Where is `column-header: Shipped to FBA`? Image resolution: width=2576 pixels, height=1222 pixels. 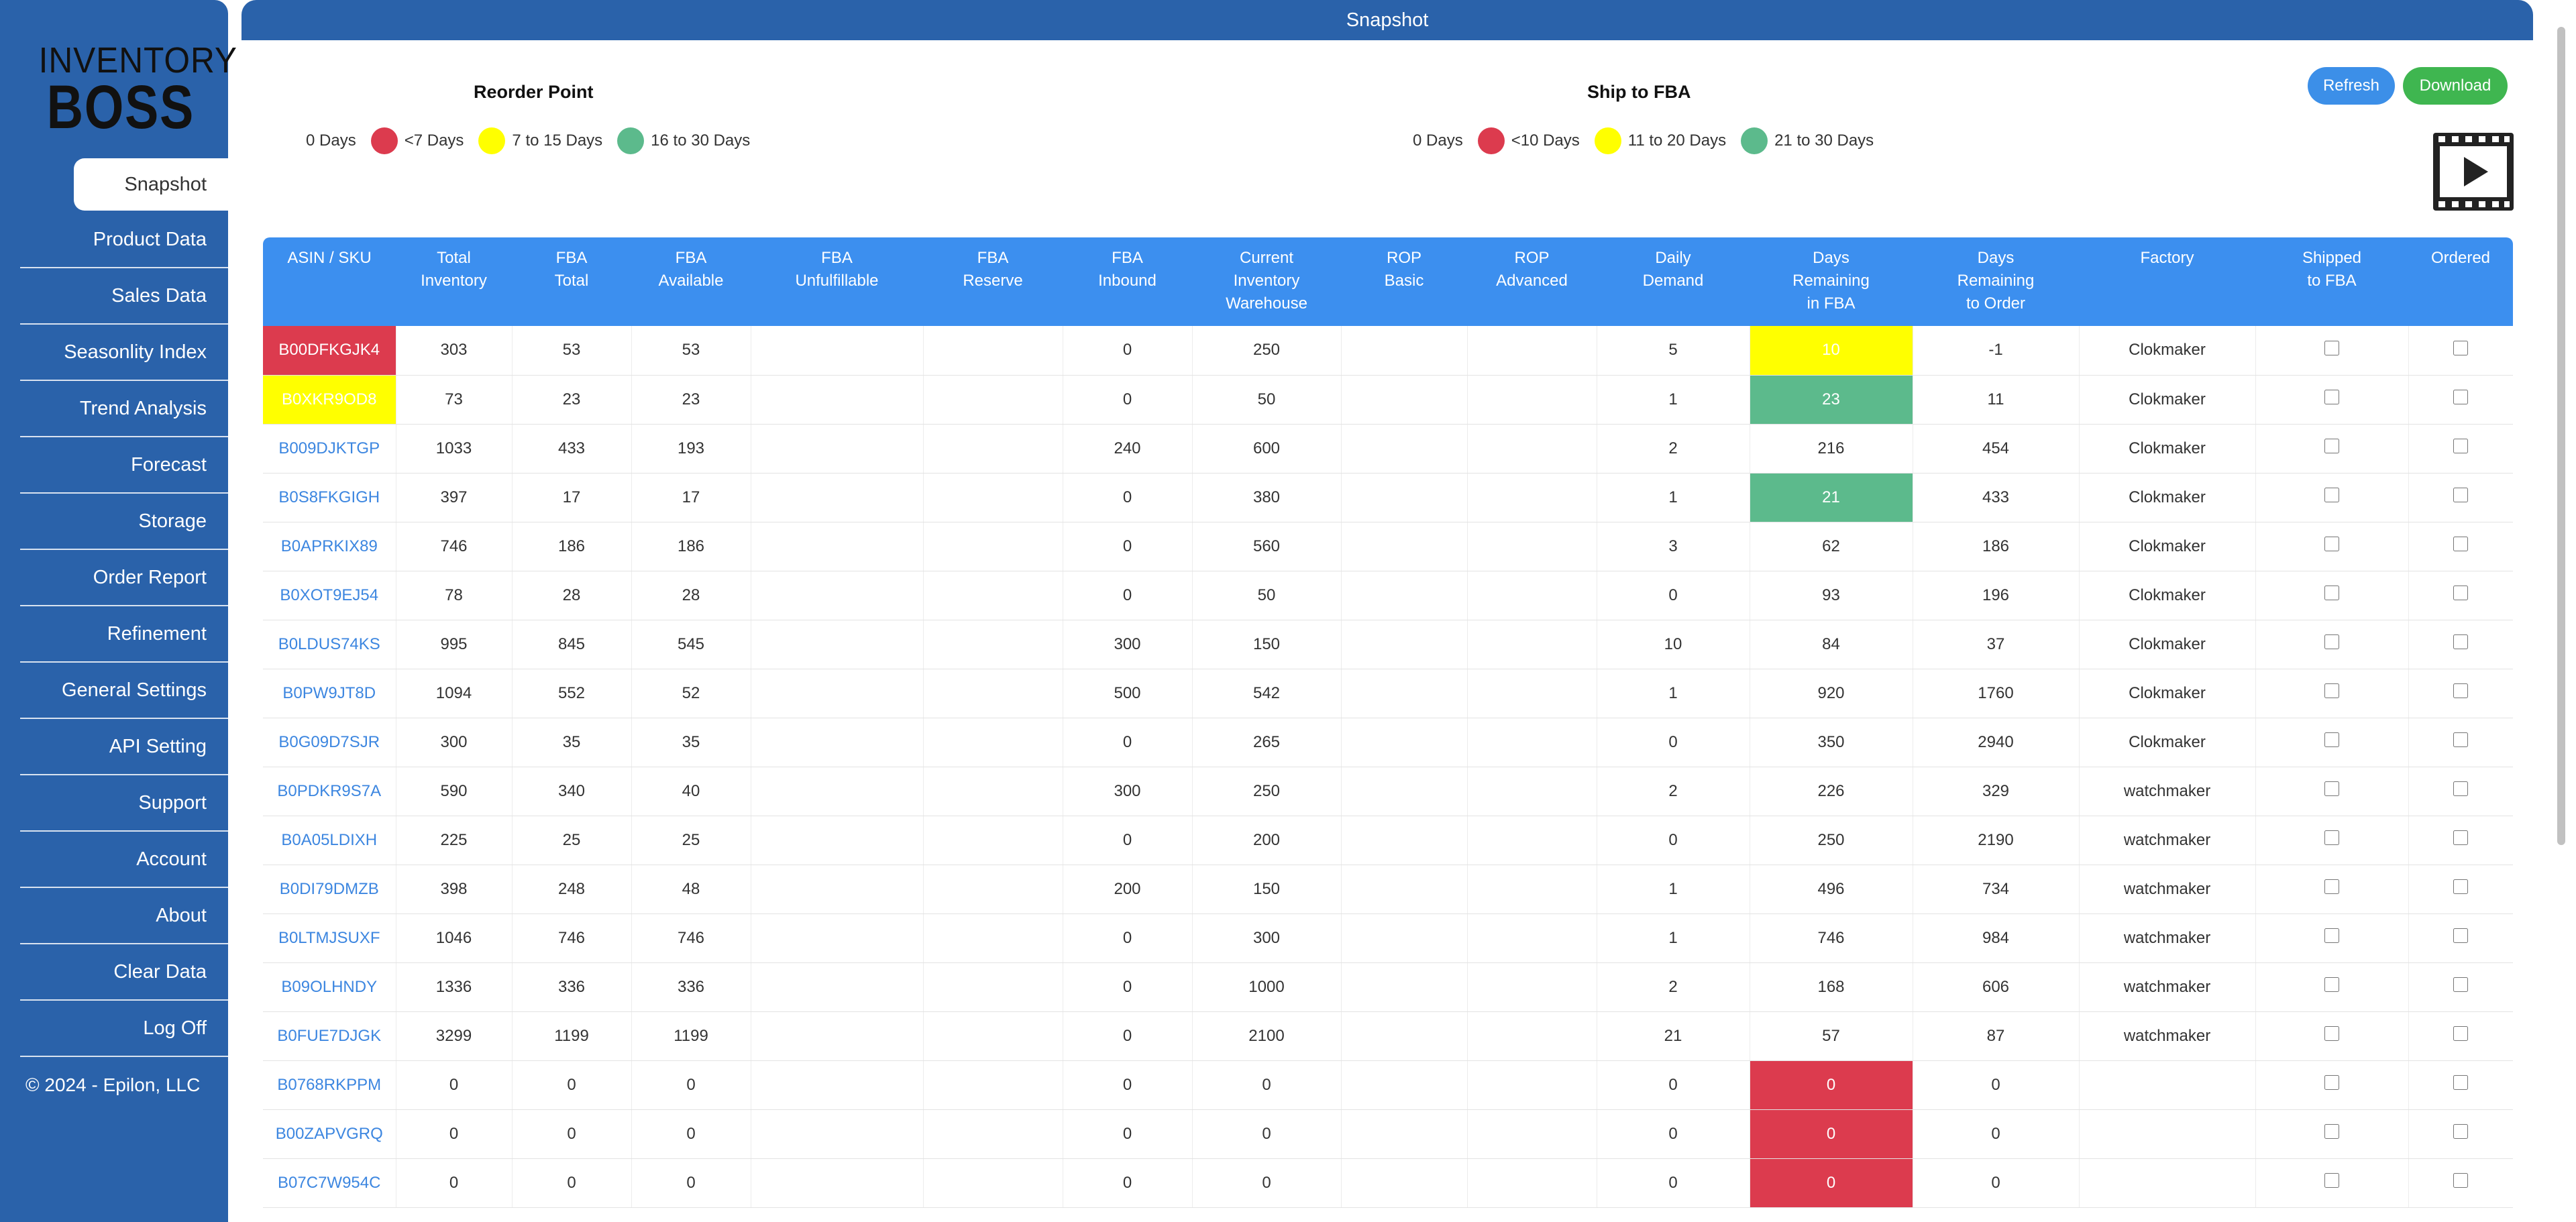 column-header: Shipped to FBA is located at coordinates (2331, 281).